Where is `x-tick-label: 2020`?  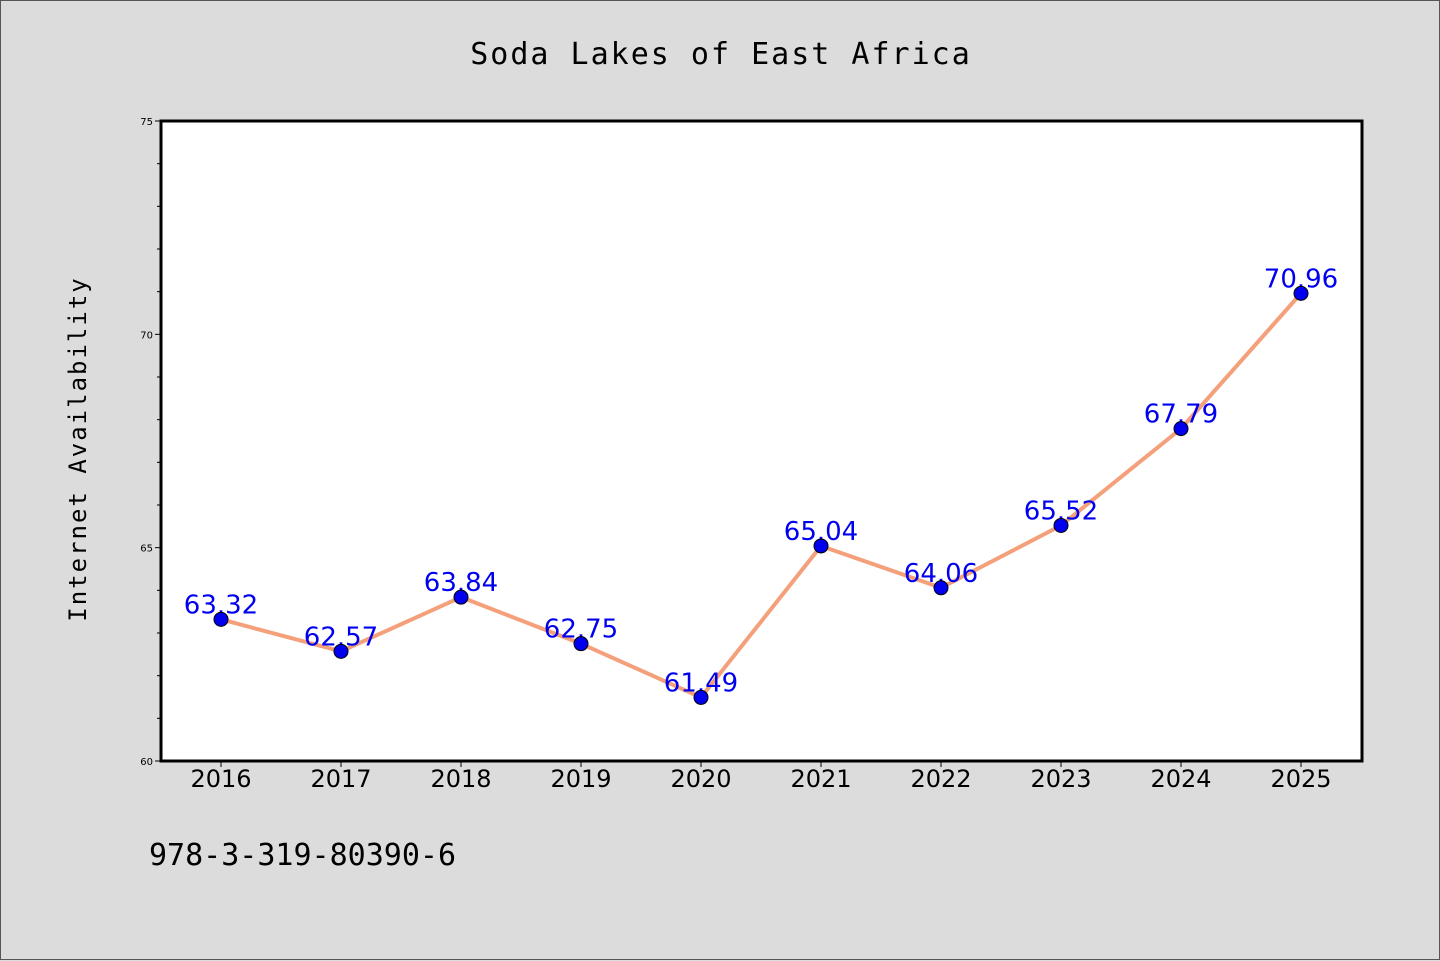 x-tick-label: 2020 is located at coordinates (700, 779).